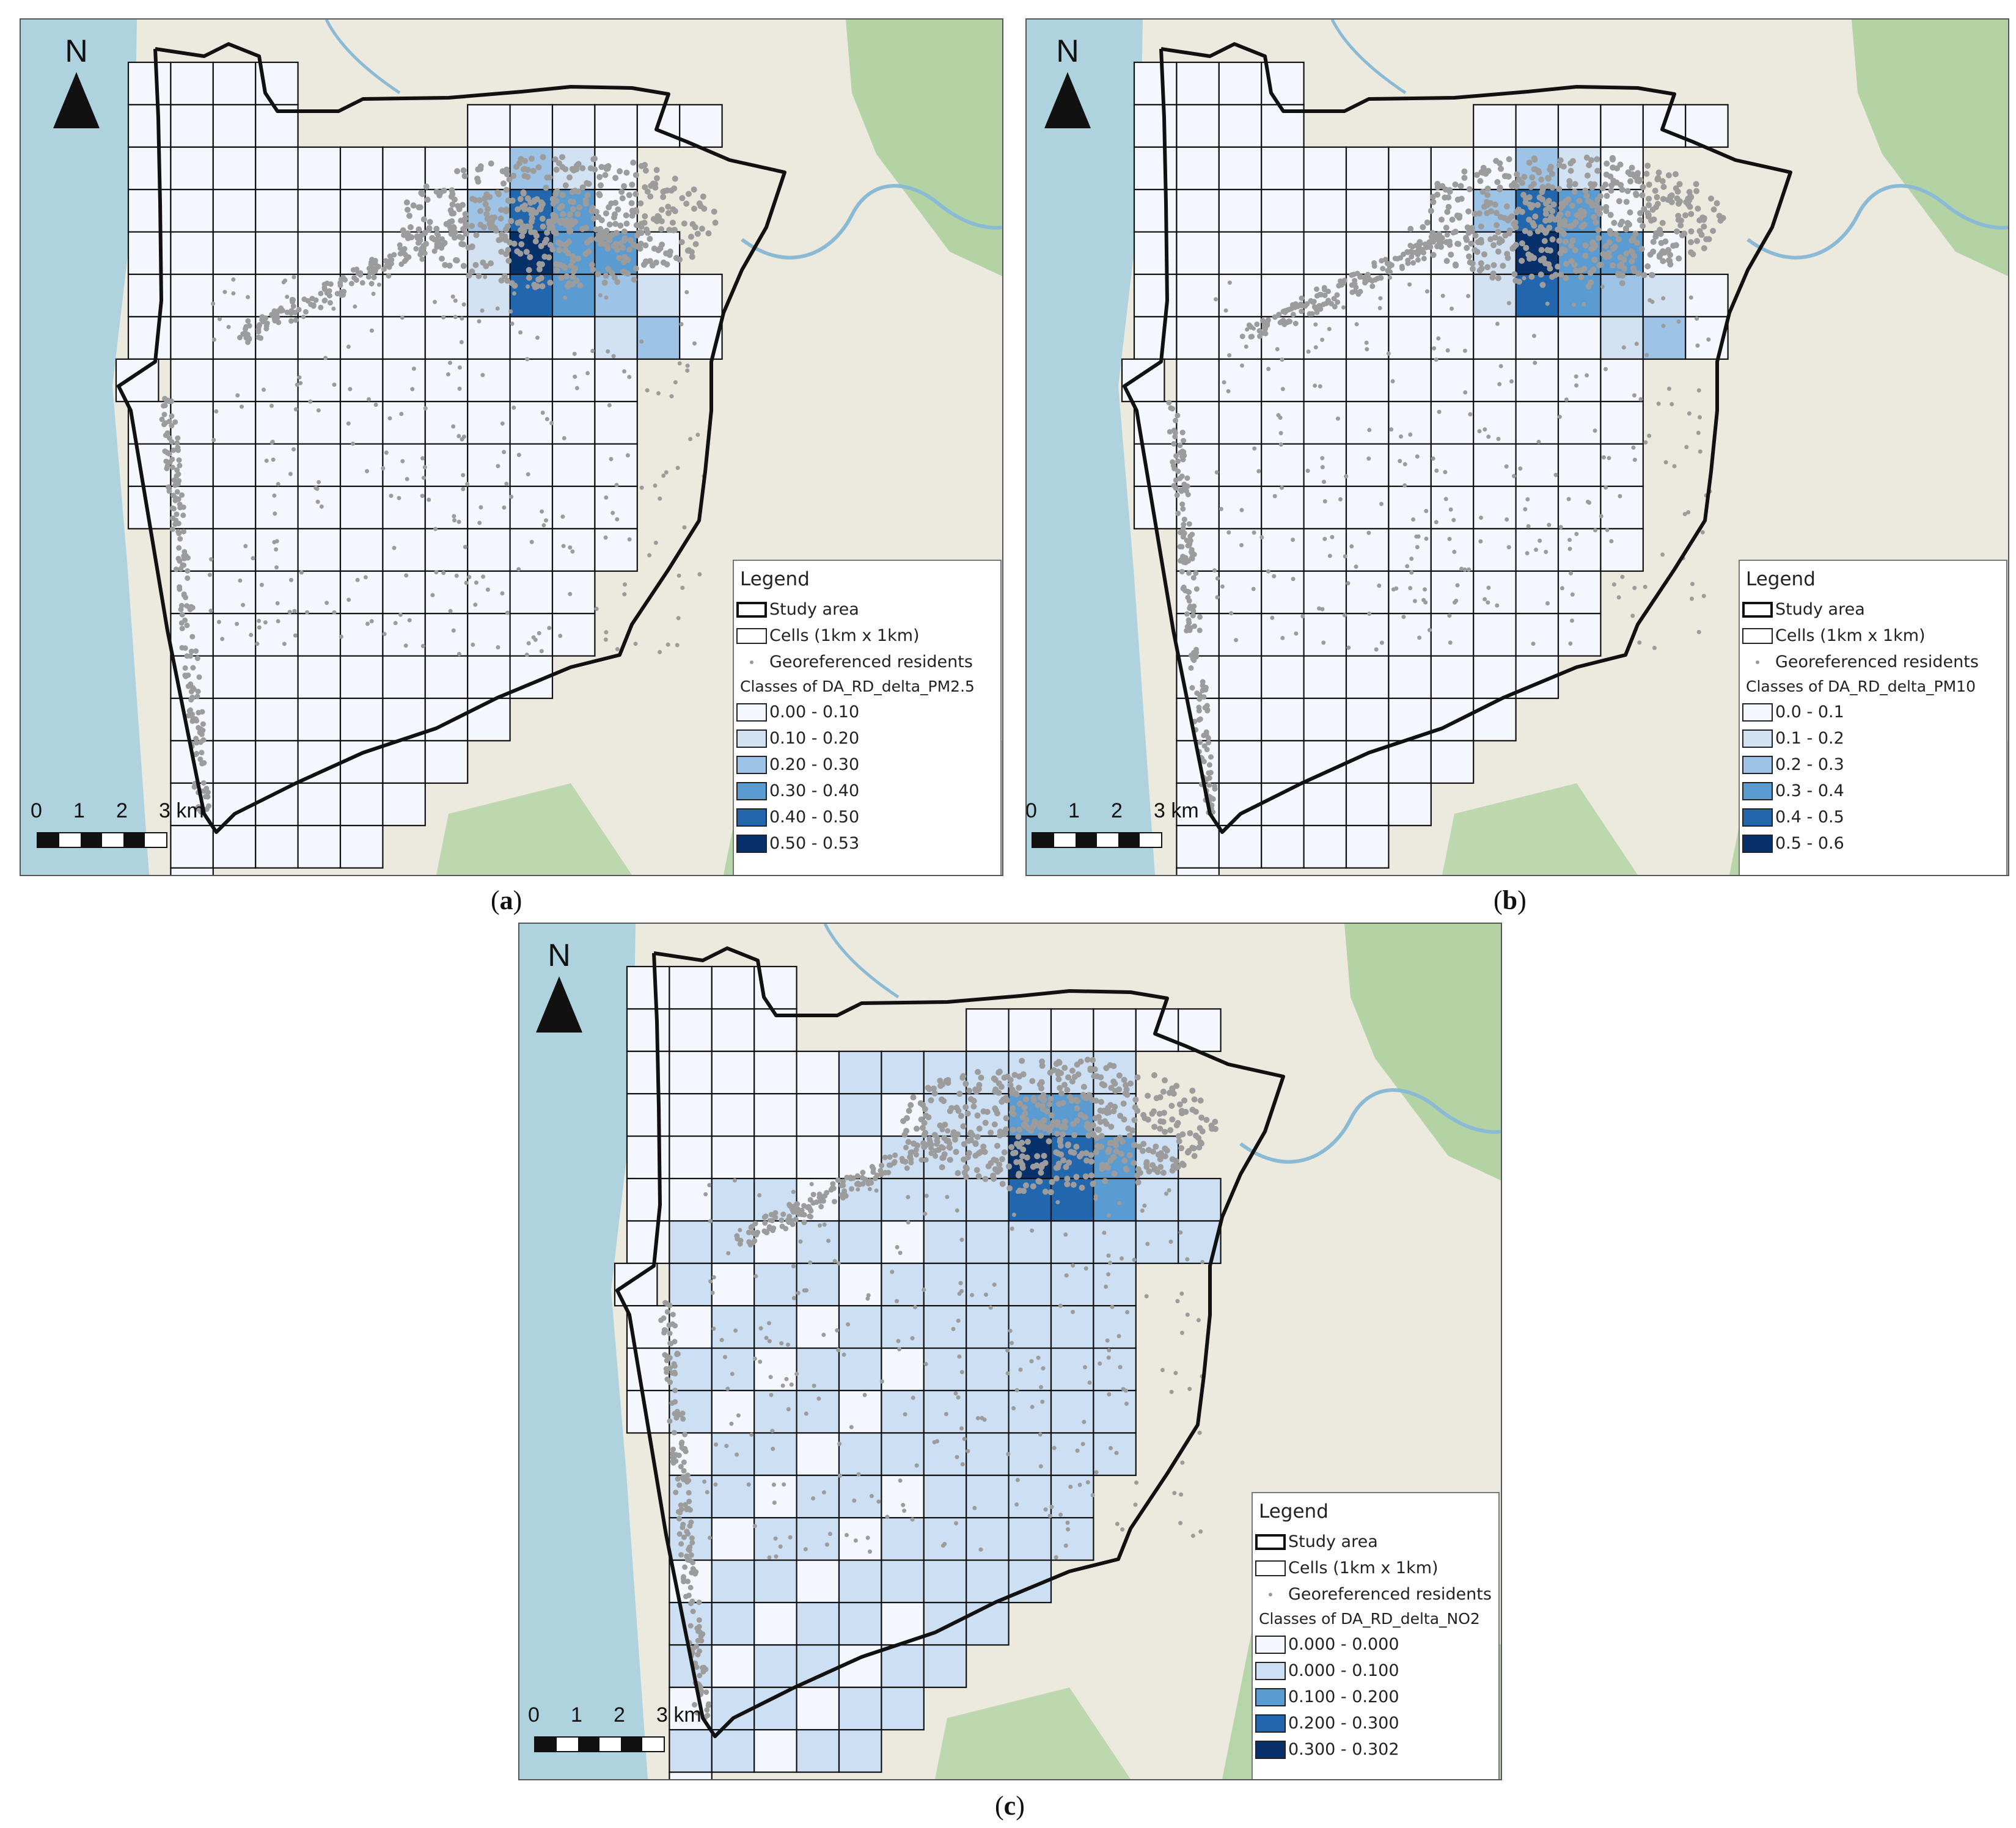  What do you see at coordinates (861, 961) in the screenshot?
I see `river-line` at bounding box center [861, 961].